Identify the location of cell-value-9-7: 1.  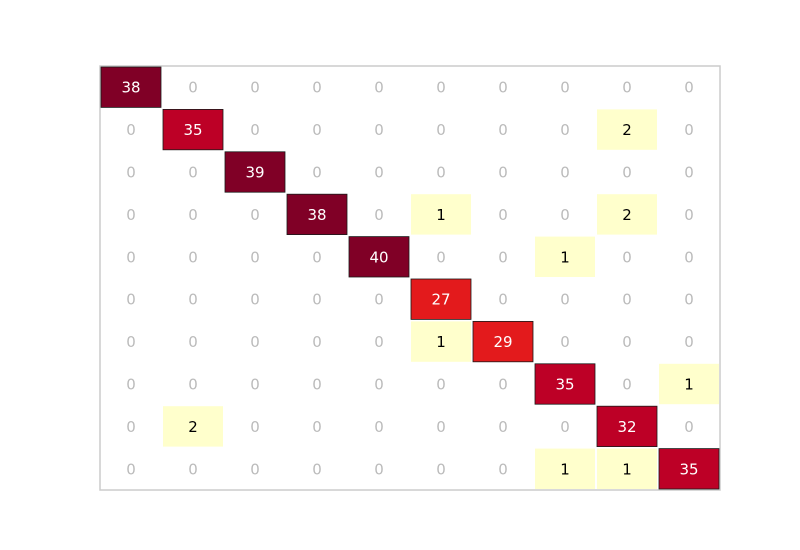
(565, 469).